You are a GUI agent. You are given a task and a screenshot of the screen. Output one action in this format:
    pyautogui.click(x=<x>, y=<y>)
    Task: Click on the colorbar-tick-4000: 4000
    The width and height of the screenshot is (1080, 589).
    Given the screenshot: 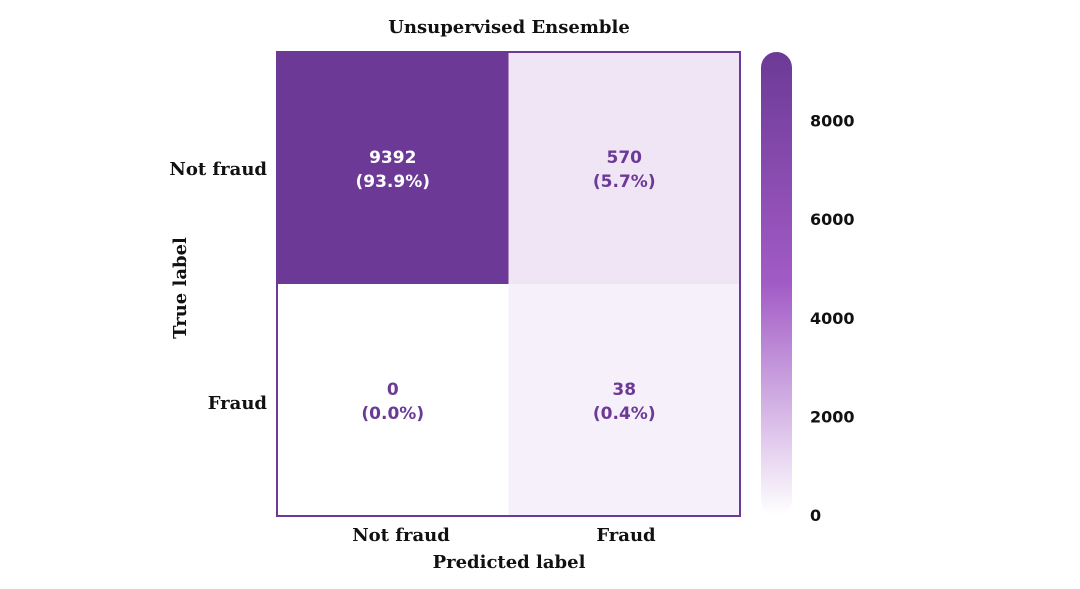 What is the action you would take?
    pyautogui.click(x=832, y=318)
    